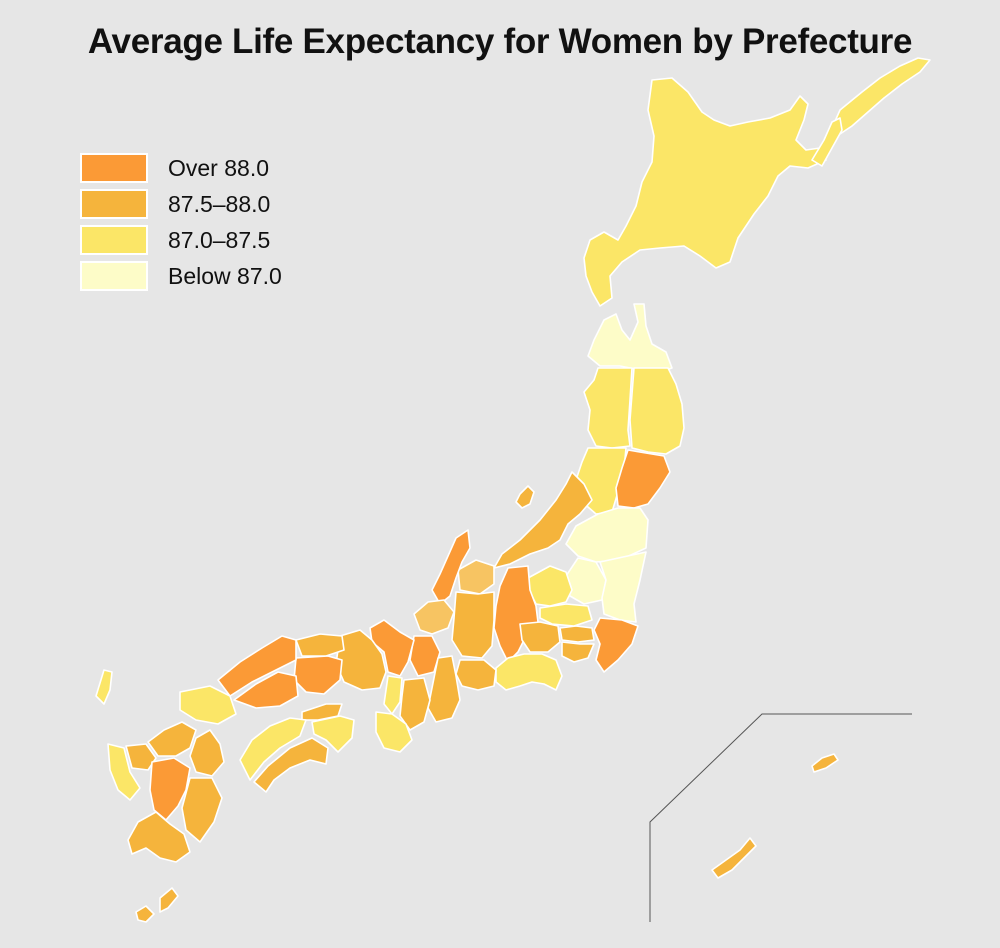 This screenshot has width=1000, height=948. I want to click on prefecture-wakayama, so click(394, 732).